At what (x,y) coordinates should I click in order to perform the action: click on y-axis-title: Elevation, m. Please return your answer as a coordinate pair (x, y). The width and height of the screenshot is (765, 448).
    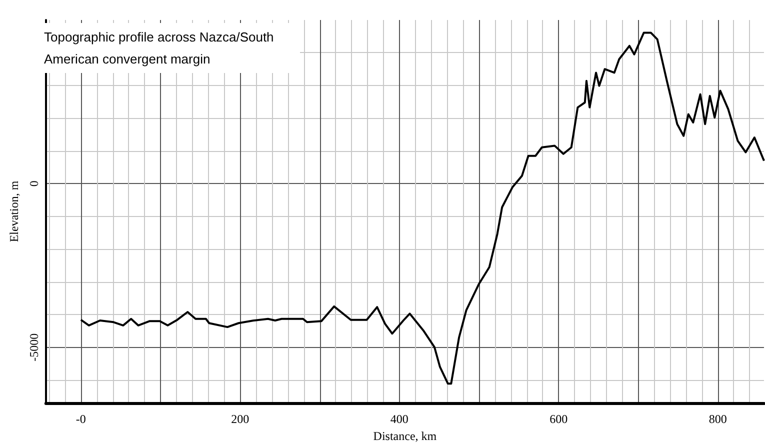
    Looking at the image, I should click on (14, 211).